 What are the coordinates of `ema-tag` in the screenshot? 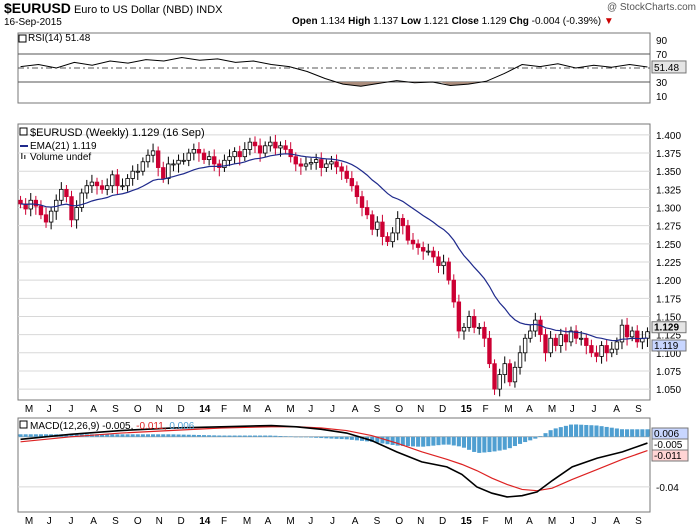 It's located at (669, 345).